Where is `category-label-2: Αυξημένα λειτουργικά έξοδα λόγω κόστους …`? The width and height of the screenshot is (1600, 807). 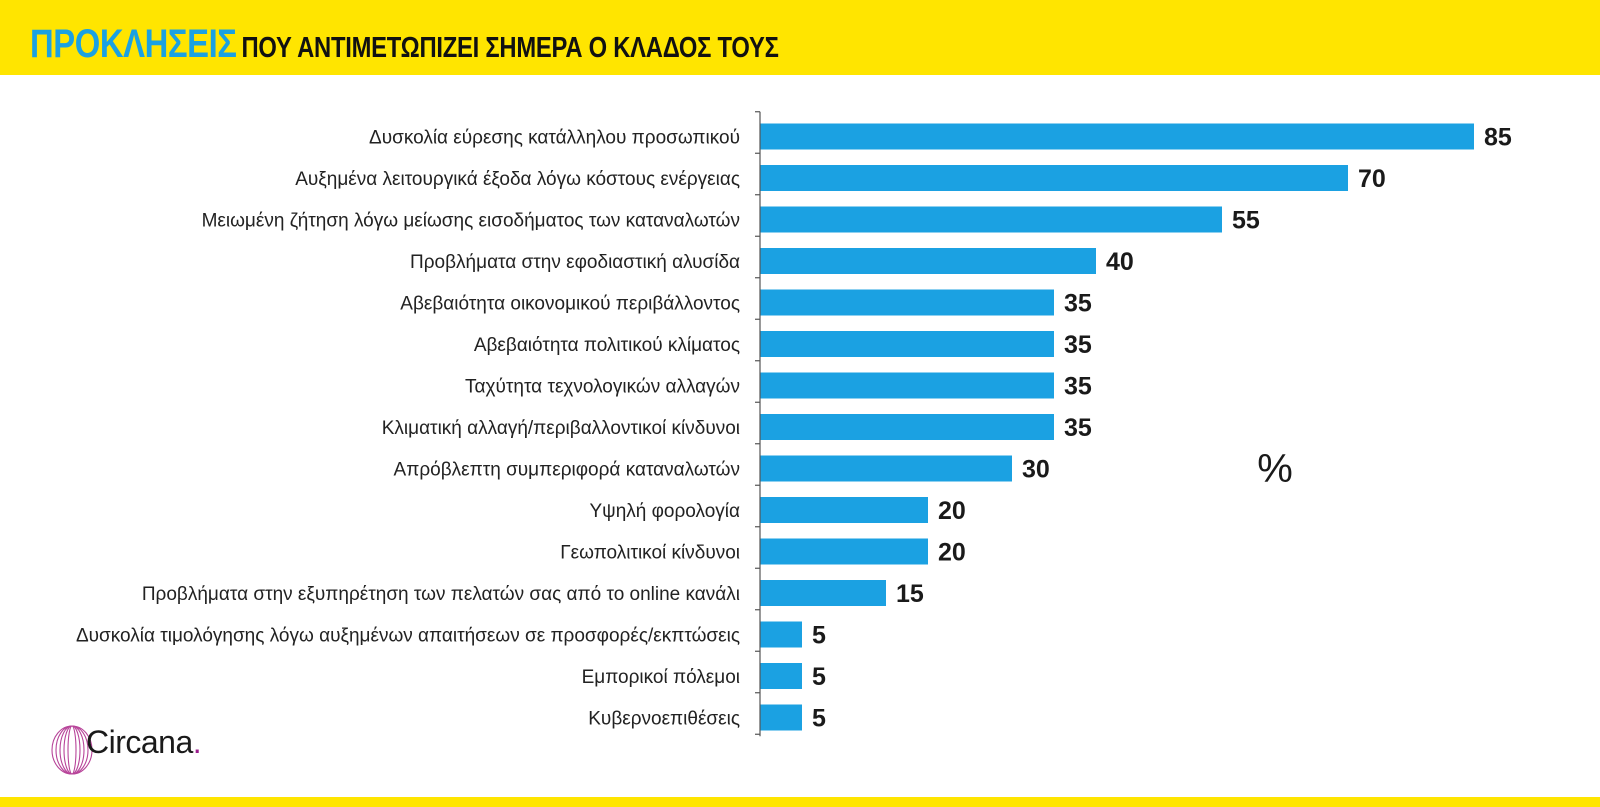
category-label-2: Αυξημένα λειτουργικά έξοδα λόγω κόστους … is located at coordinates (517, 179).